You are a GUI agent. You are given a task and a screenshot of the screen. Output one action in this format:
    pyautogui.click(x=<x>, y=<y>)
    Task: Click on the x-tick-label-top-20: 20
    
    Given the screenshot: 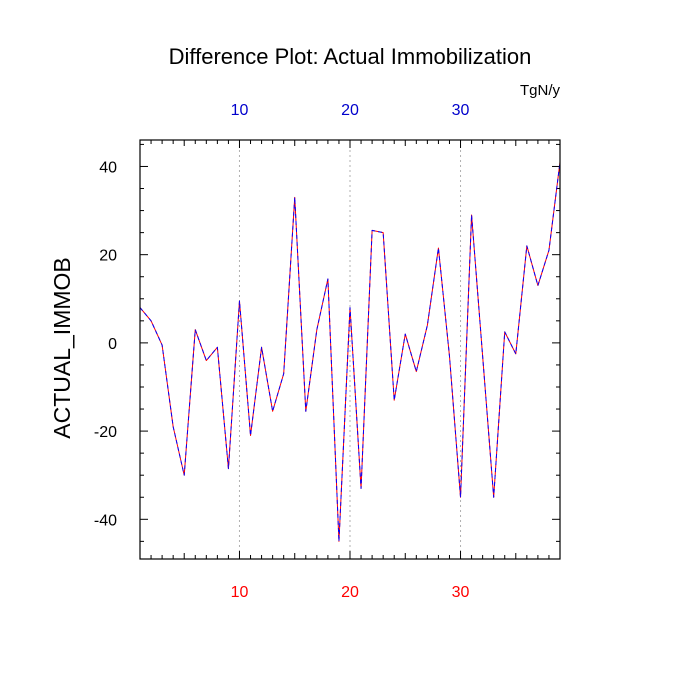 What is the action you would take?
    pyautogui.click(x=350, y=110)
    